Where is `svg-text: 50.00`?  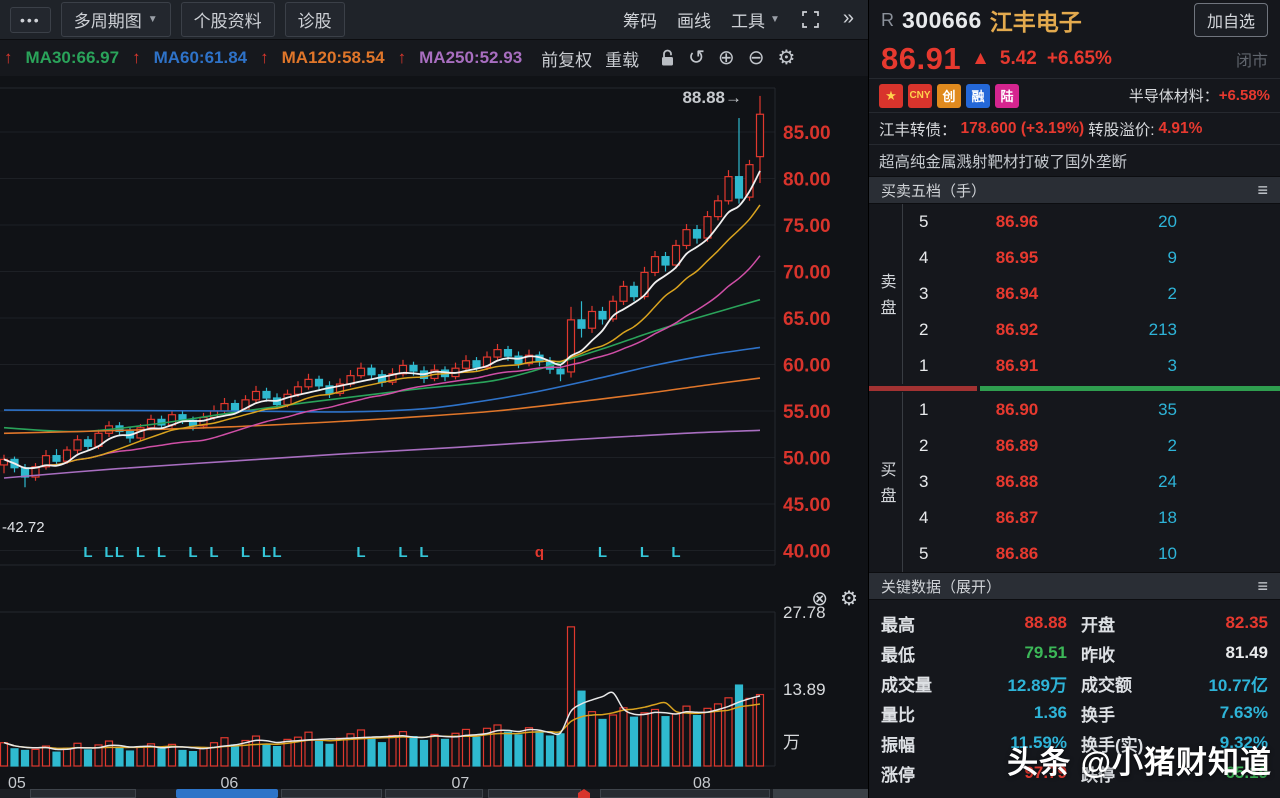 svg-text: 50.00 is located at coordinates (807, 459).